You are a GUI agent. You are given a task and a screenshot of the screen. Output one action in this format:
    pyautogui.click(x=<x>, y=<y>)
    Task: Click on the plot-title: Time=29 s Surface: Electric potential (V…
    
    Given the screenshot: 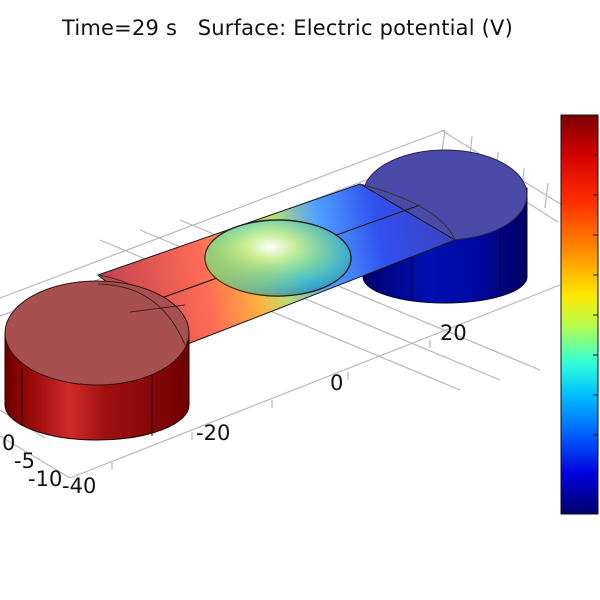 What is the action you would take?
    pyautogui.click(x=287, y=28)
    